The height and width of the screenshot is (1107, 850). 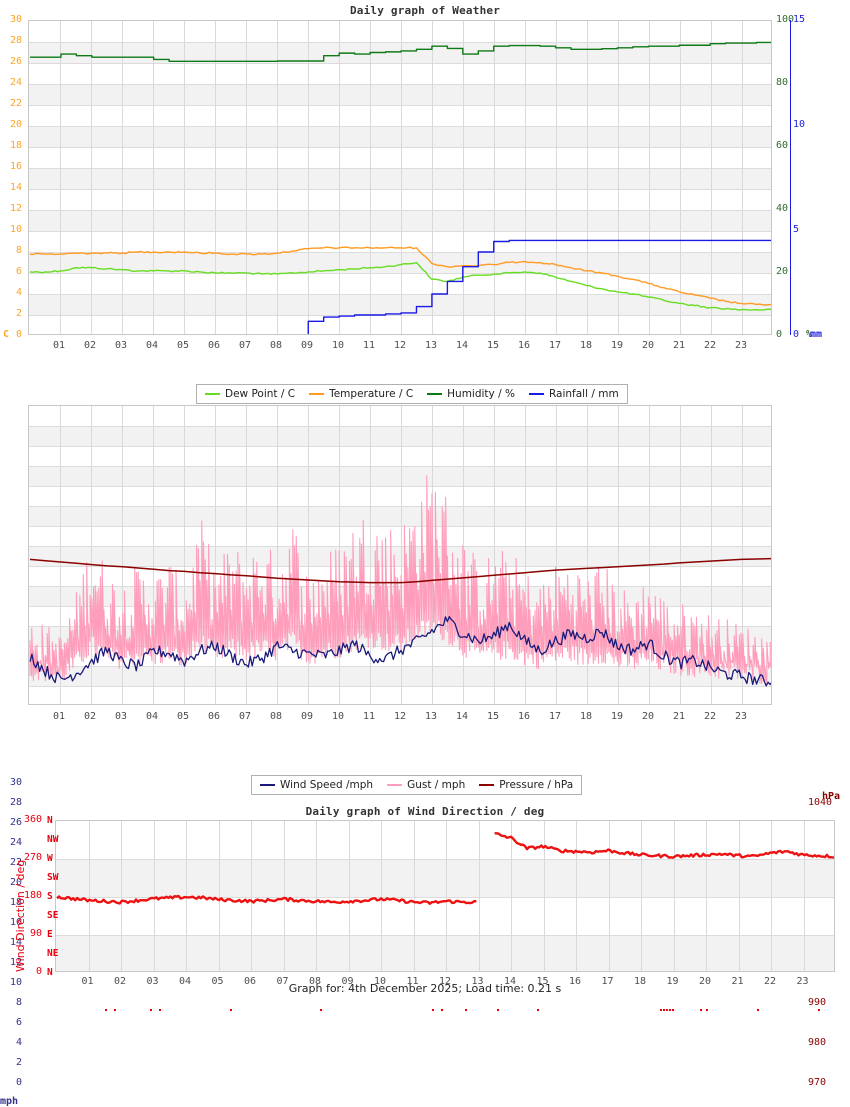 What do you see at coordinates (276, 716) in the screenshot?
I see `x-tick-label: 08` at bounding box center [276, 716].